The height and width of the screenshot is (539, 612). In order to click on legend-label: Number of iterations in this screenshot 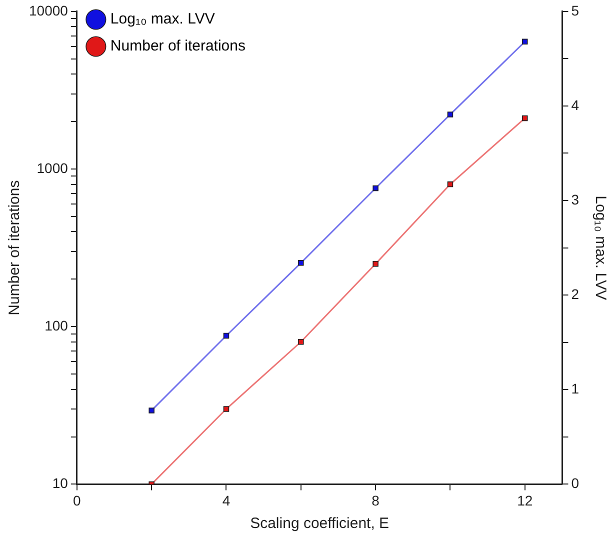, I will do `click(178, 46)`.